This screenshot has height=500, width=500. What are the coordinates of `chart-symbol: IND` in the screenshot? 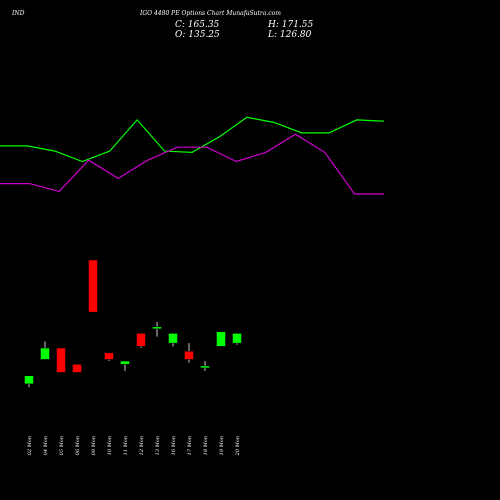 It's located at (18, 13).